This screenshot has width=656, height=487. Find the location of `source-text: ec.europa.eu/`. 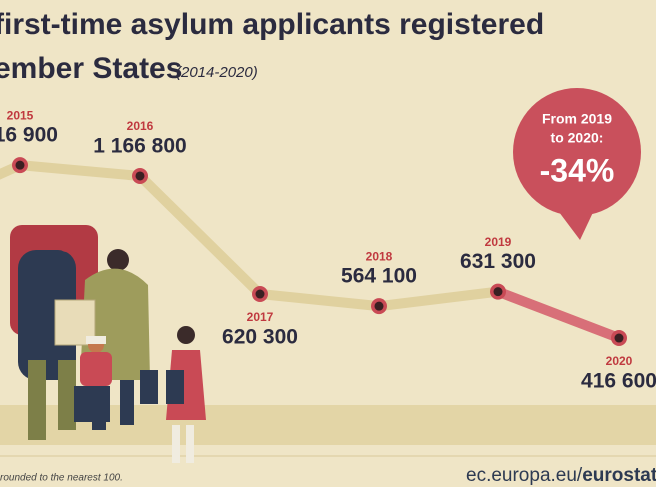

source-text: ec.europa.eu/ is located at coordinates (524, 475).